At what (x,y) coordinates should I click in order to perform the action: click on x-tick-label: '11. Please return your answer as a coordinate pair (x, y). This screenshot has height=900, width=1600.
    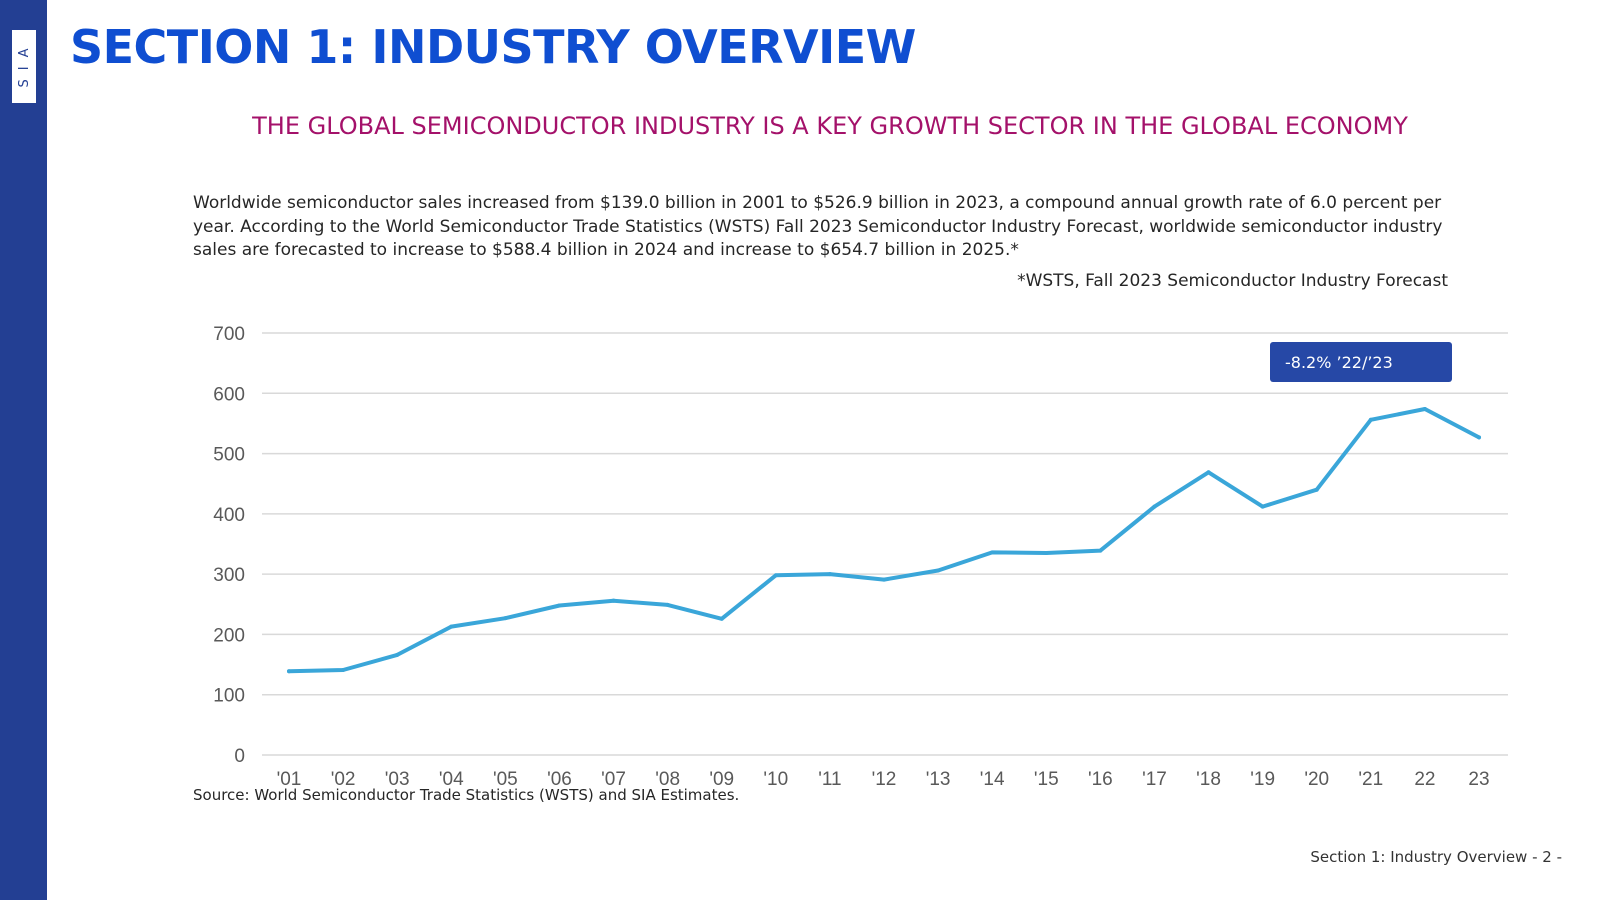
    Looking at the image, I should click on (829, 779).